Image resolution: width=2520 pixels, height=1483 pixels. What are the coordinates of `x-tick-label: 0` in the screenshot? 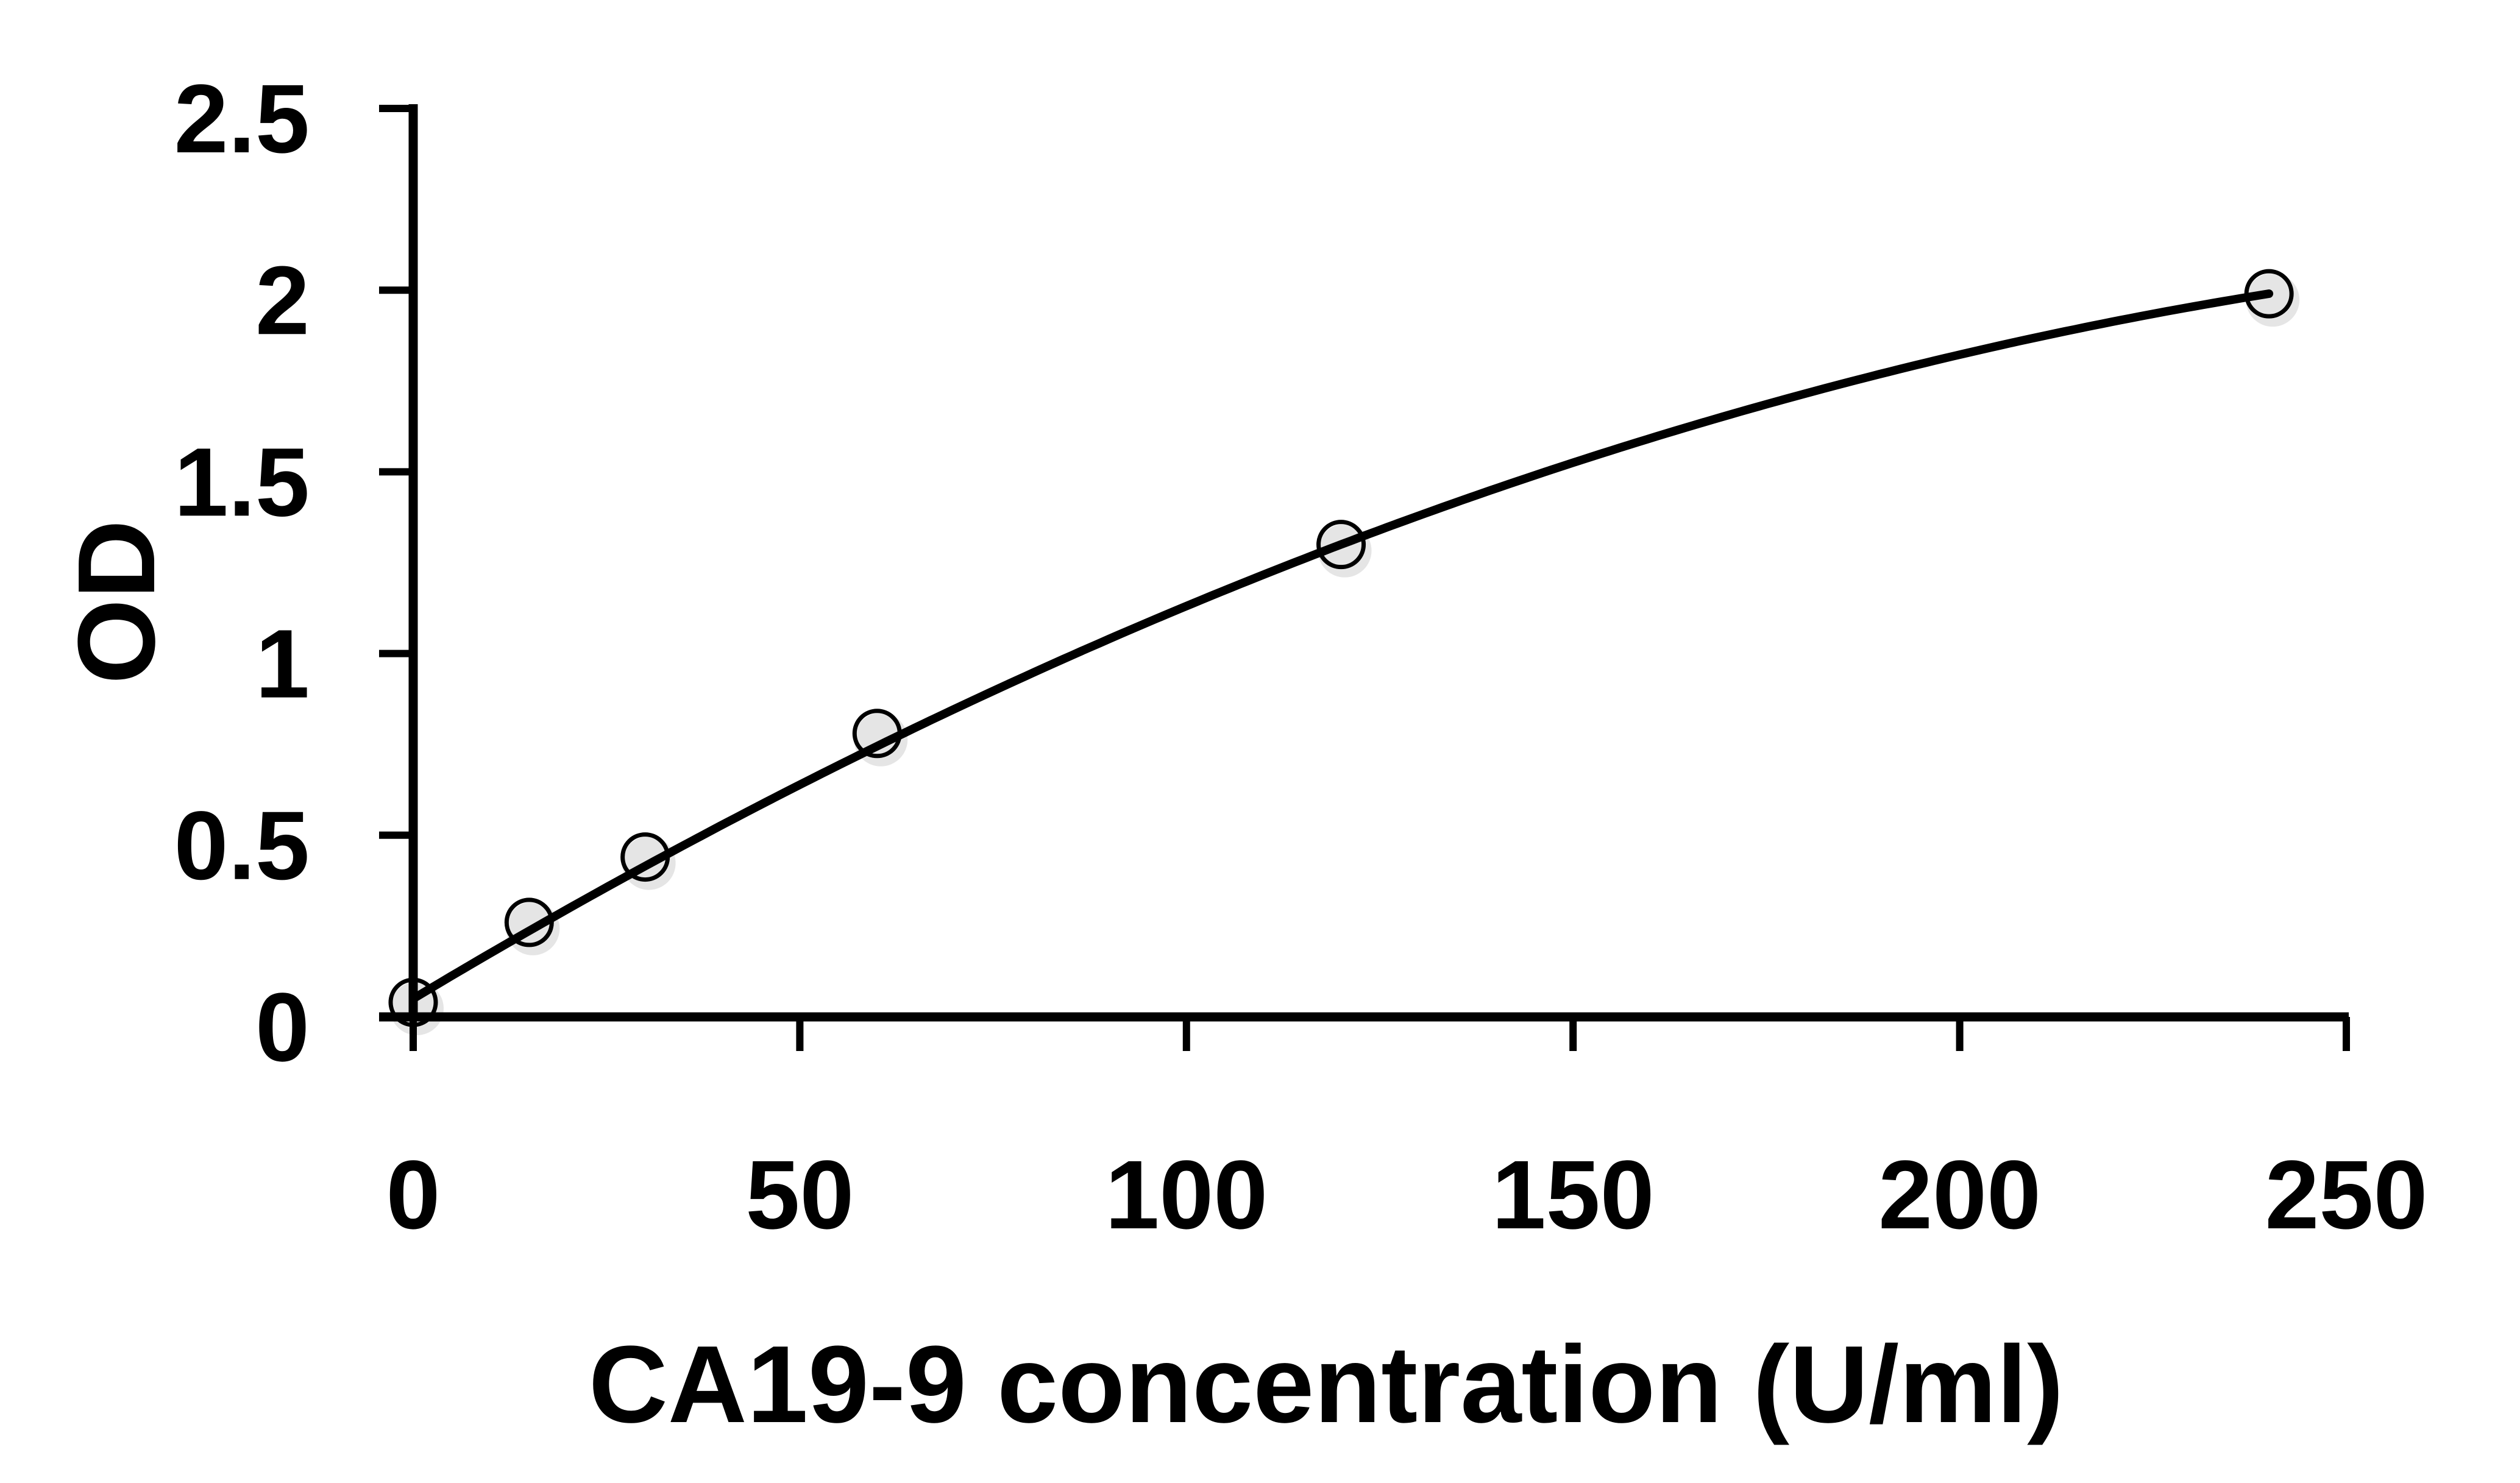 It's located at (413, 1194).